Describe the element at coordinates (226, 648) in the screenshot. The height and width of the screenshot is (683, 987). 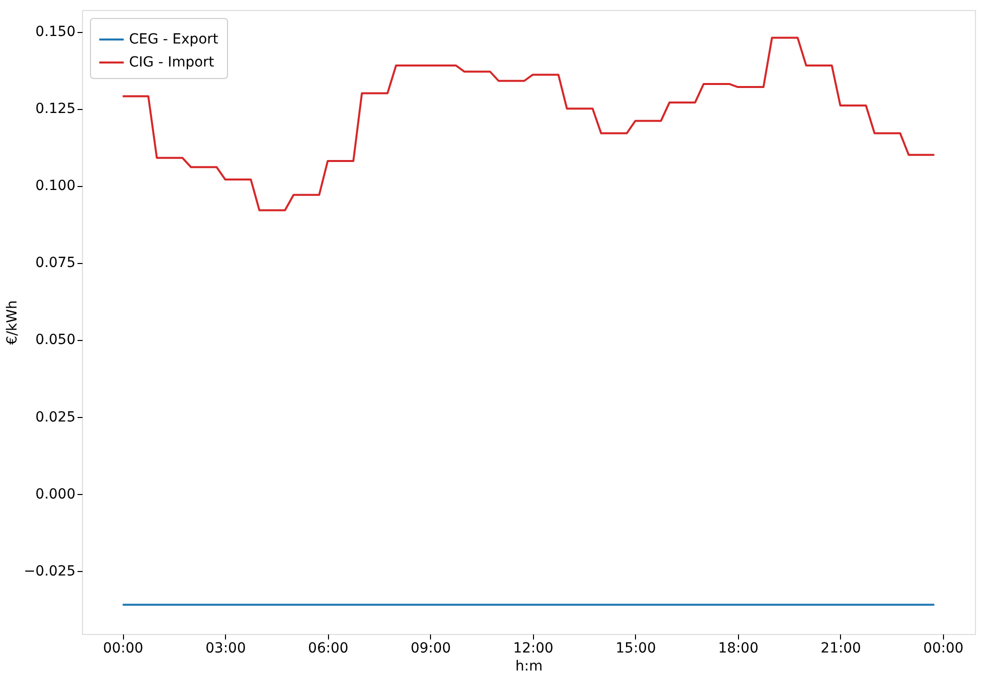
I see `x-tick-label: 03:00` at that location.